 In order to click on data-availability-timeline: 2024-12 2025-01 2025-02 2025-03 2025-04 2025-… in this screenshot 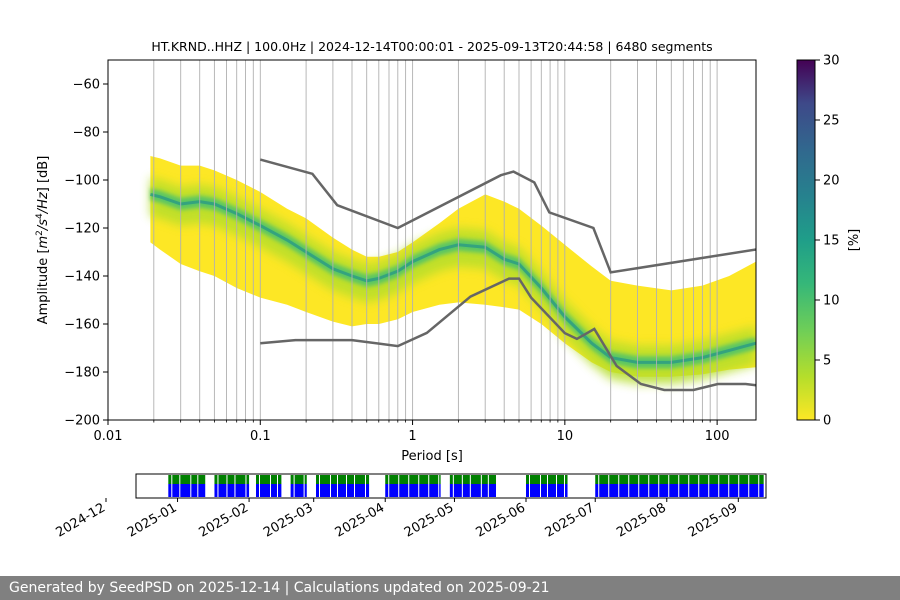, I will do `click(410, 507)`.